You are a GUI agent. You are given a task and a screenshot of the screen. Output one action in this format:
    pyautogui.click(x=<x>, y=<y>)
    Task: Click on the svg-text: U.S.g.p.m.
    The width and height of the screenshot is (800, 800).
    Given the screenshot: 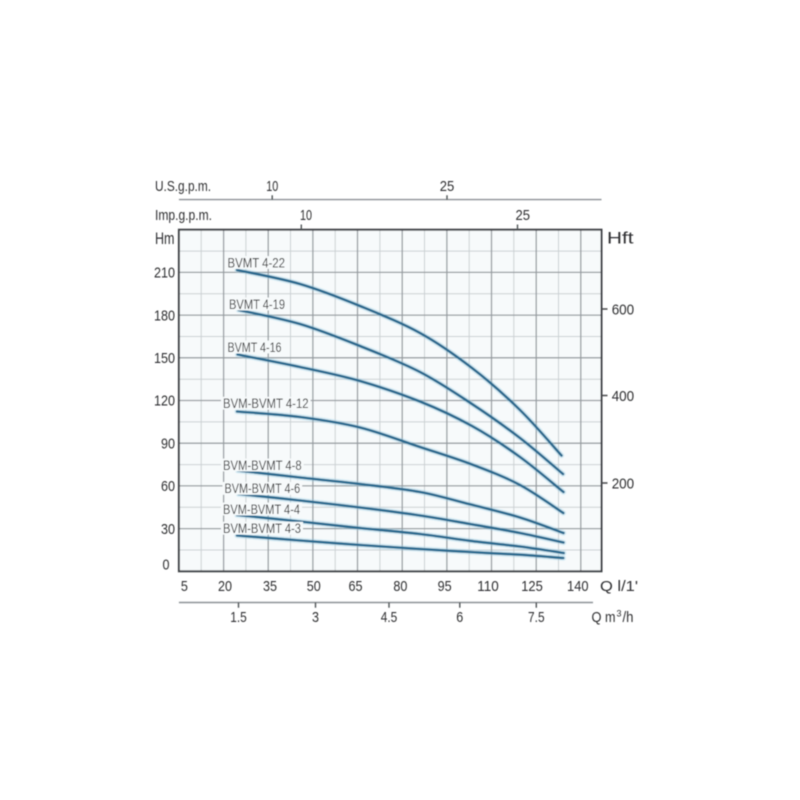 What is the action you would take?
    pyautogui.click(x=183, y=187)
    